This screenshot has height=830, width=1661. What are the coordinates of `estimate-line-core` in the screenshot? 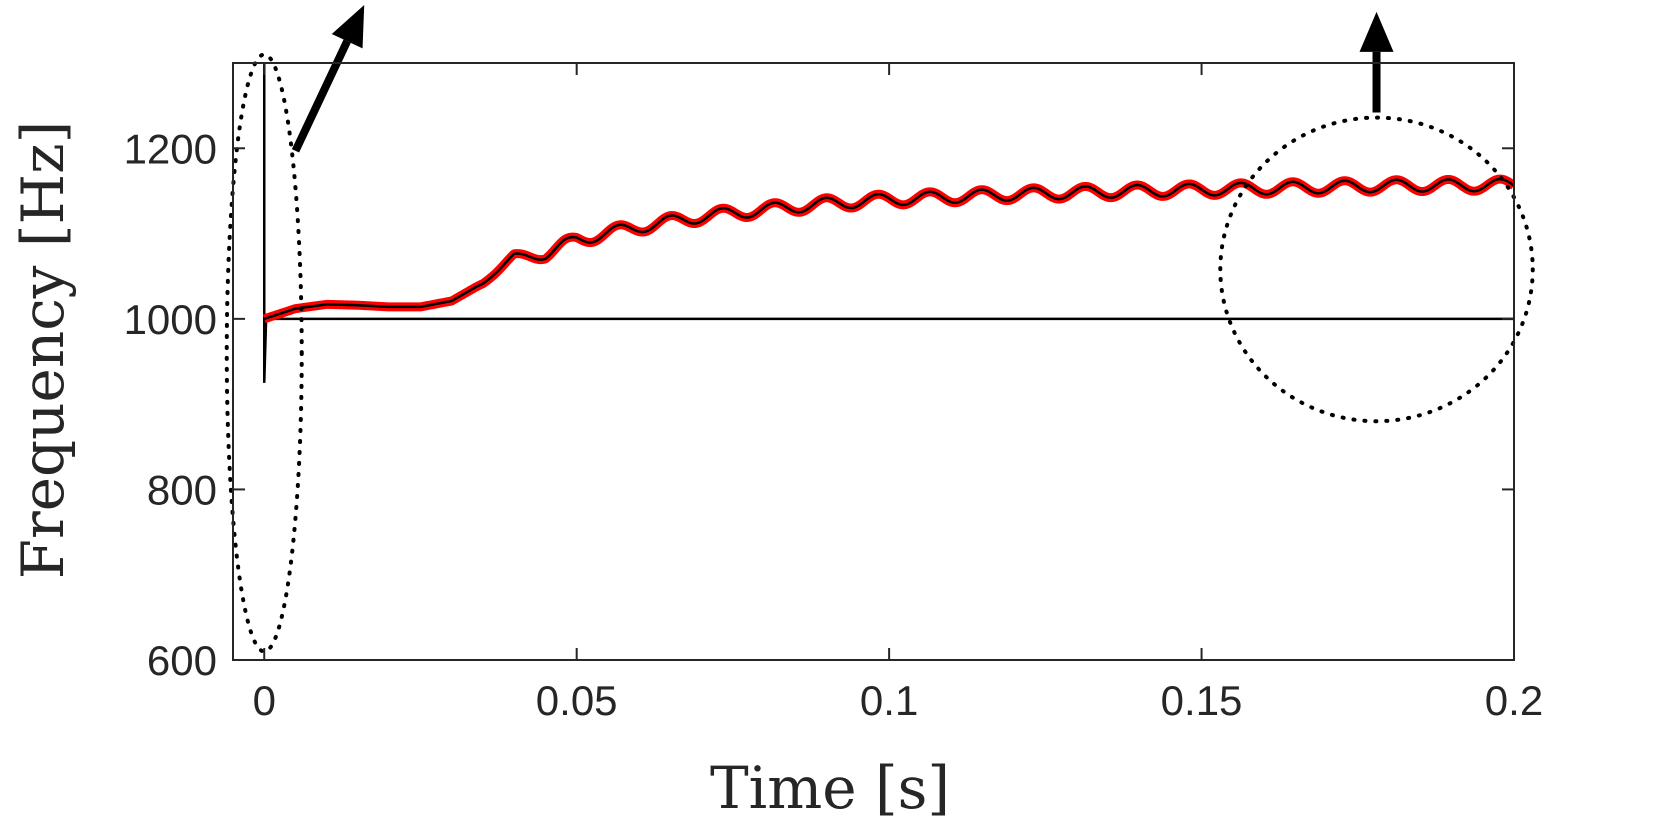 It's located at (888, 249).